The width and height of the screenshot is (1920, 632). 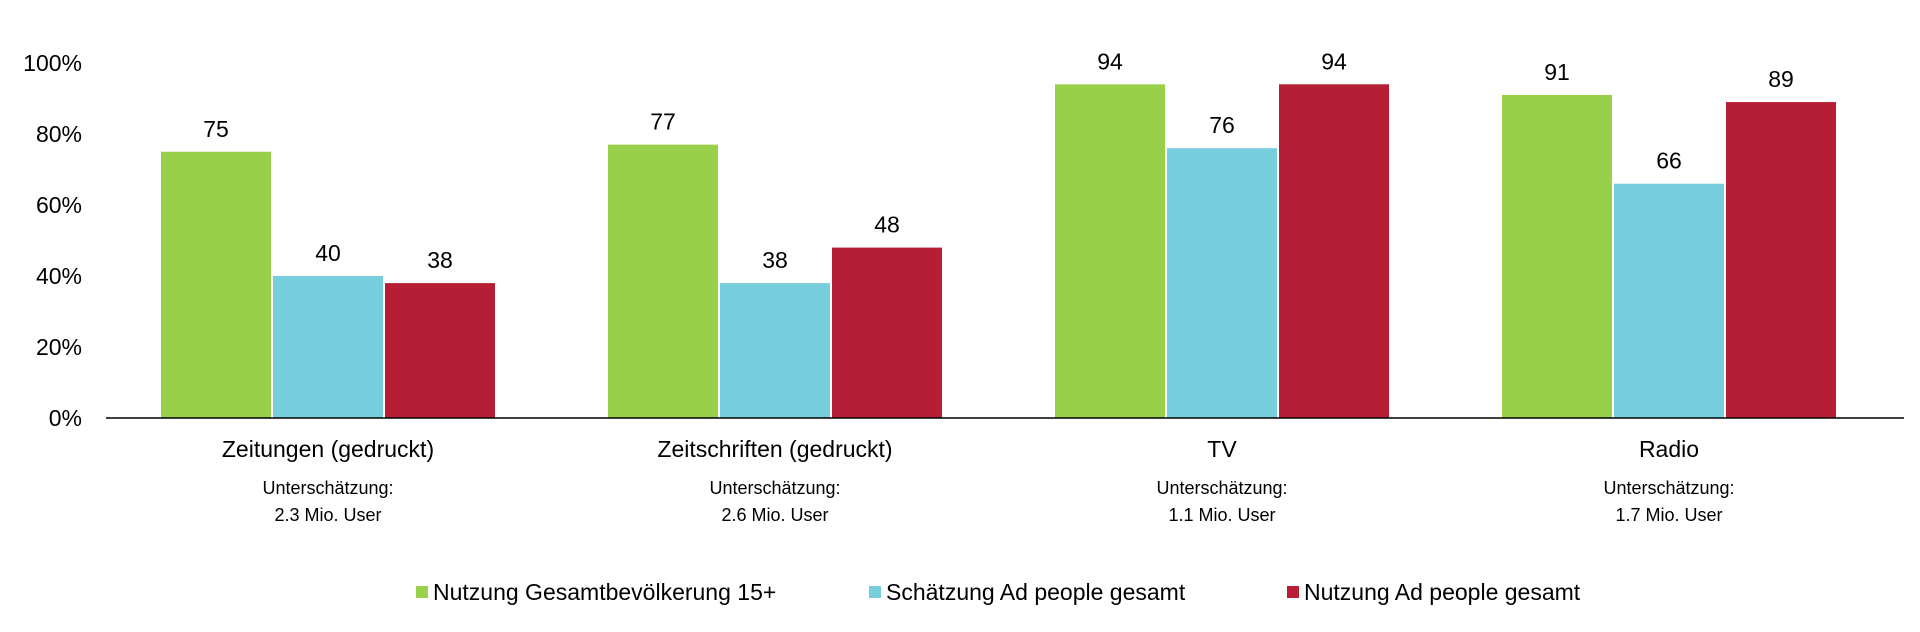 I want to click on legend-label: Nutzung Ad people gesamt, so click(x=1442, y=592).